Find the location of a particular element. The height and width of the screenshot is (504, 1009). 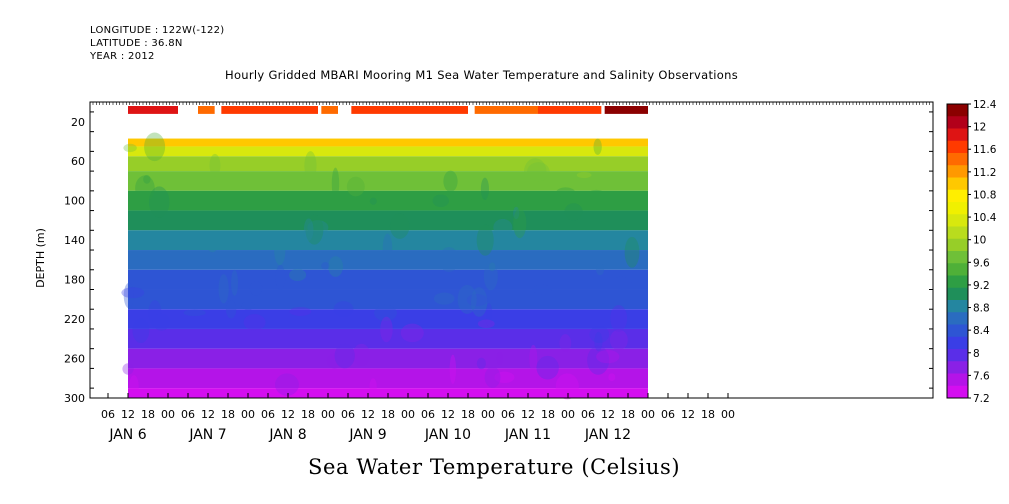

chart-main-label: Sea Water Temperature (Celsius) is located at coordinates (494, 467).